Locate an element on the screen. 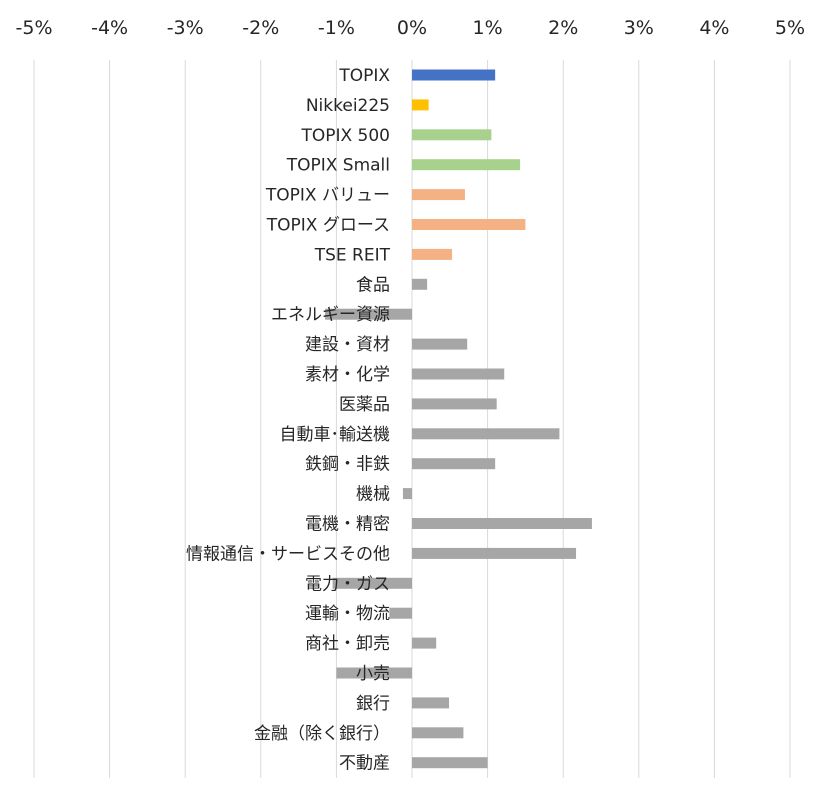 This screenshot has height=800, width=820. category-label: 素材・化学 is located at coordinates (347, 375).